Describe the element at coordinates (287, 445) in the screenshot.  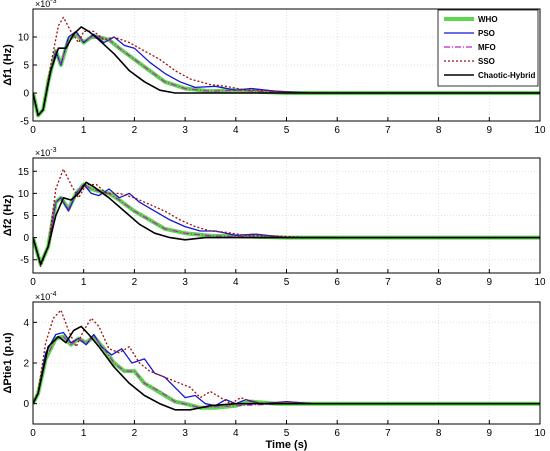
I see `x-axis-label: Time (s)` at that location.